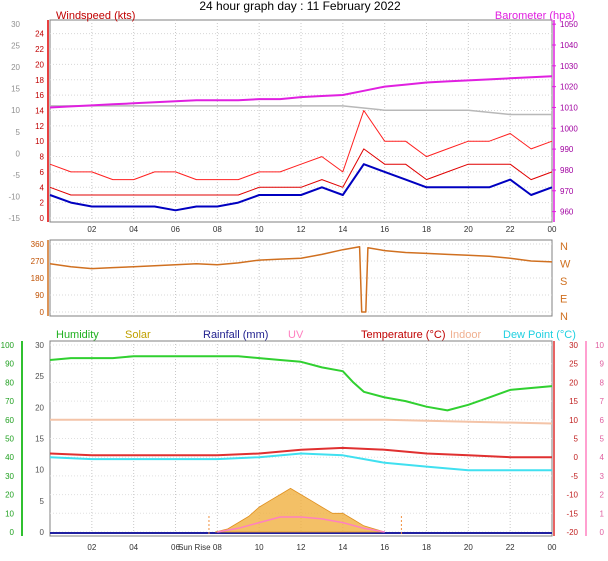 The height and width of the screenshot is (561, 608). What do you see at coordinates (301, 383) in the screenshot?
I see `series-humidity` at bounding box center [301, 383].